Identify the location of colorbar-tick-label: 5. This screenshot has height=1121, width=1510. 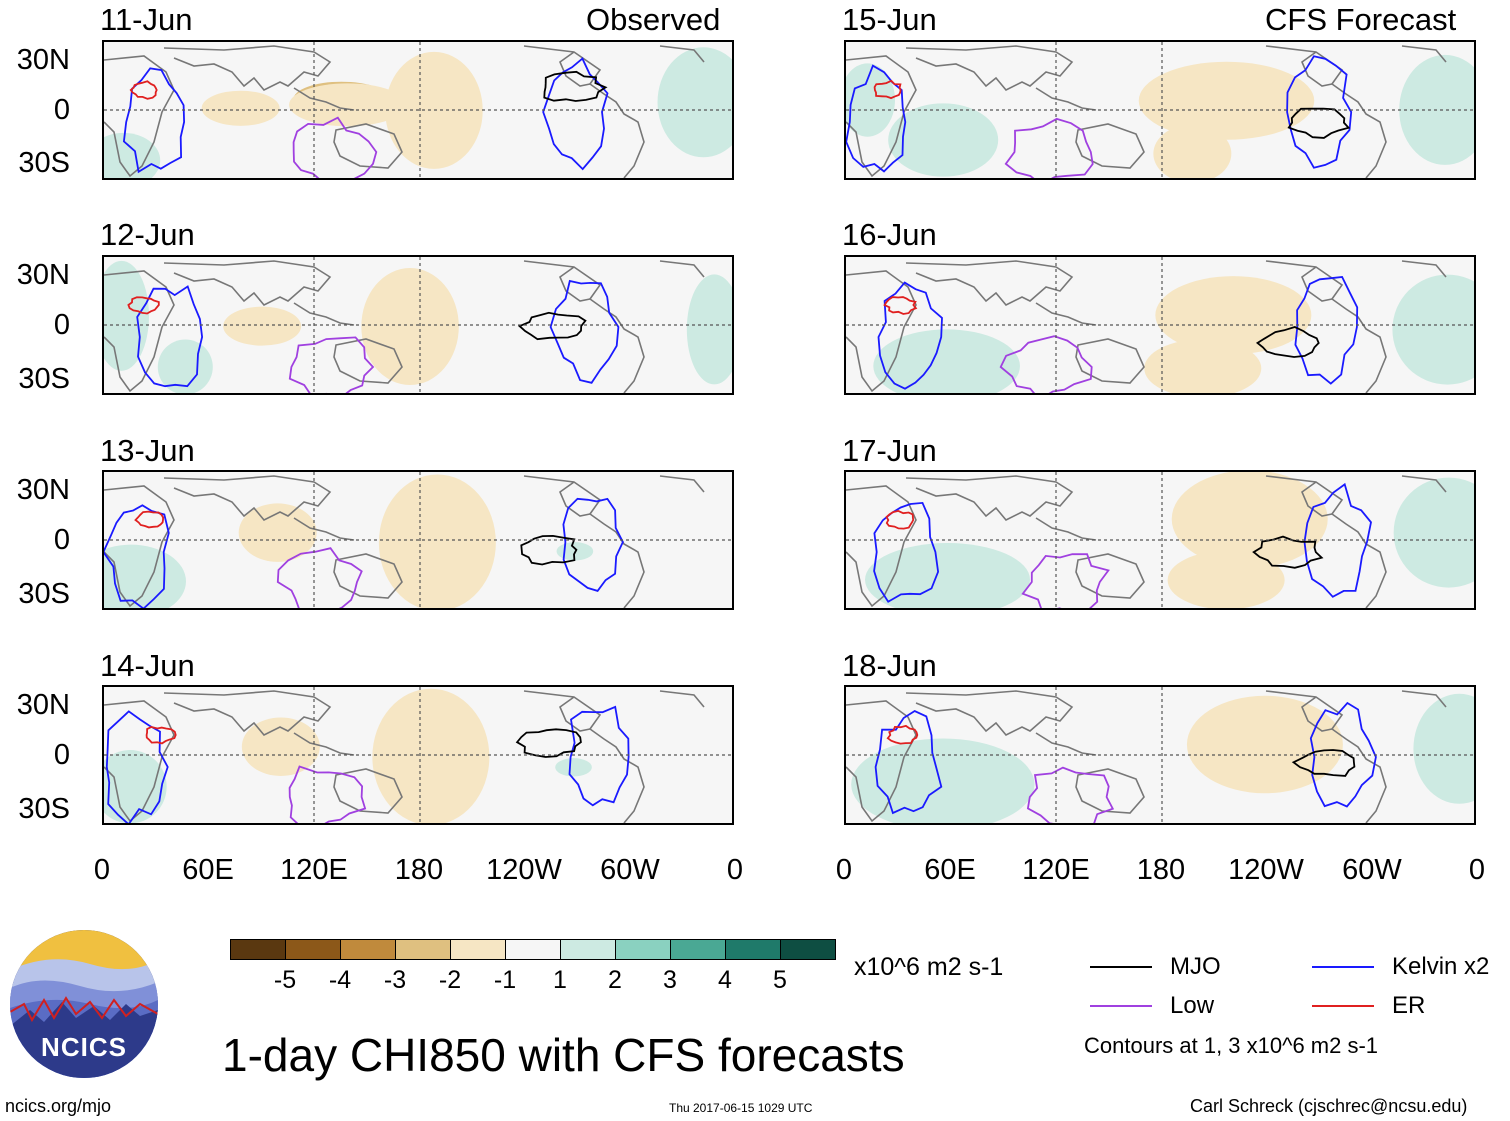
(780, 980).